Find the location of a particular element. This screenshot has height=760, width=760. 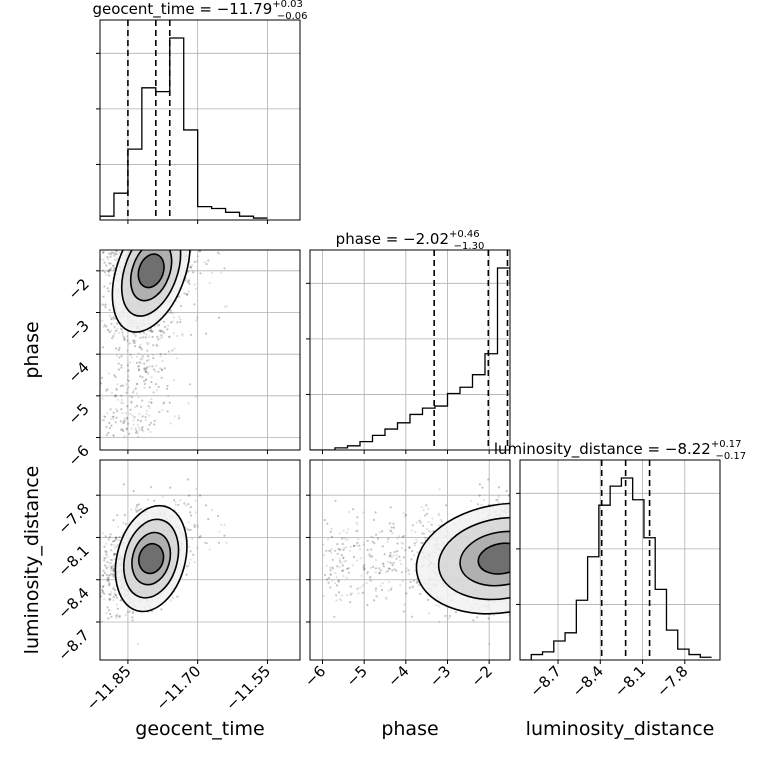

y-axis-label-phase: phase is located at coordinates (32, 349).